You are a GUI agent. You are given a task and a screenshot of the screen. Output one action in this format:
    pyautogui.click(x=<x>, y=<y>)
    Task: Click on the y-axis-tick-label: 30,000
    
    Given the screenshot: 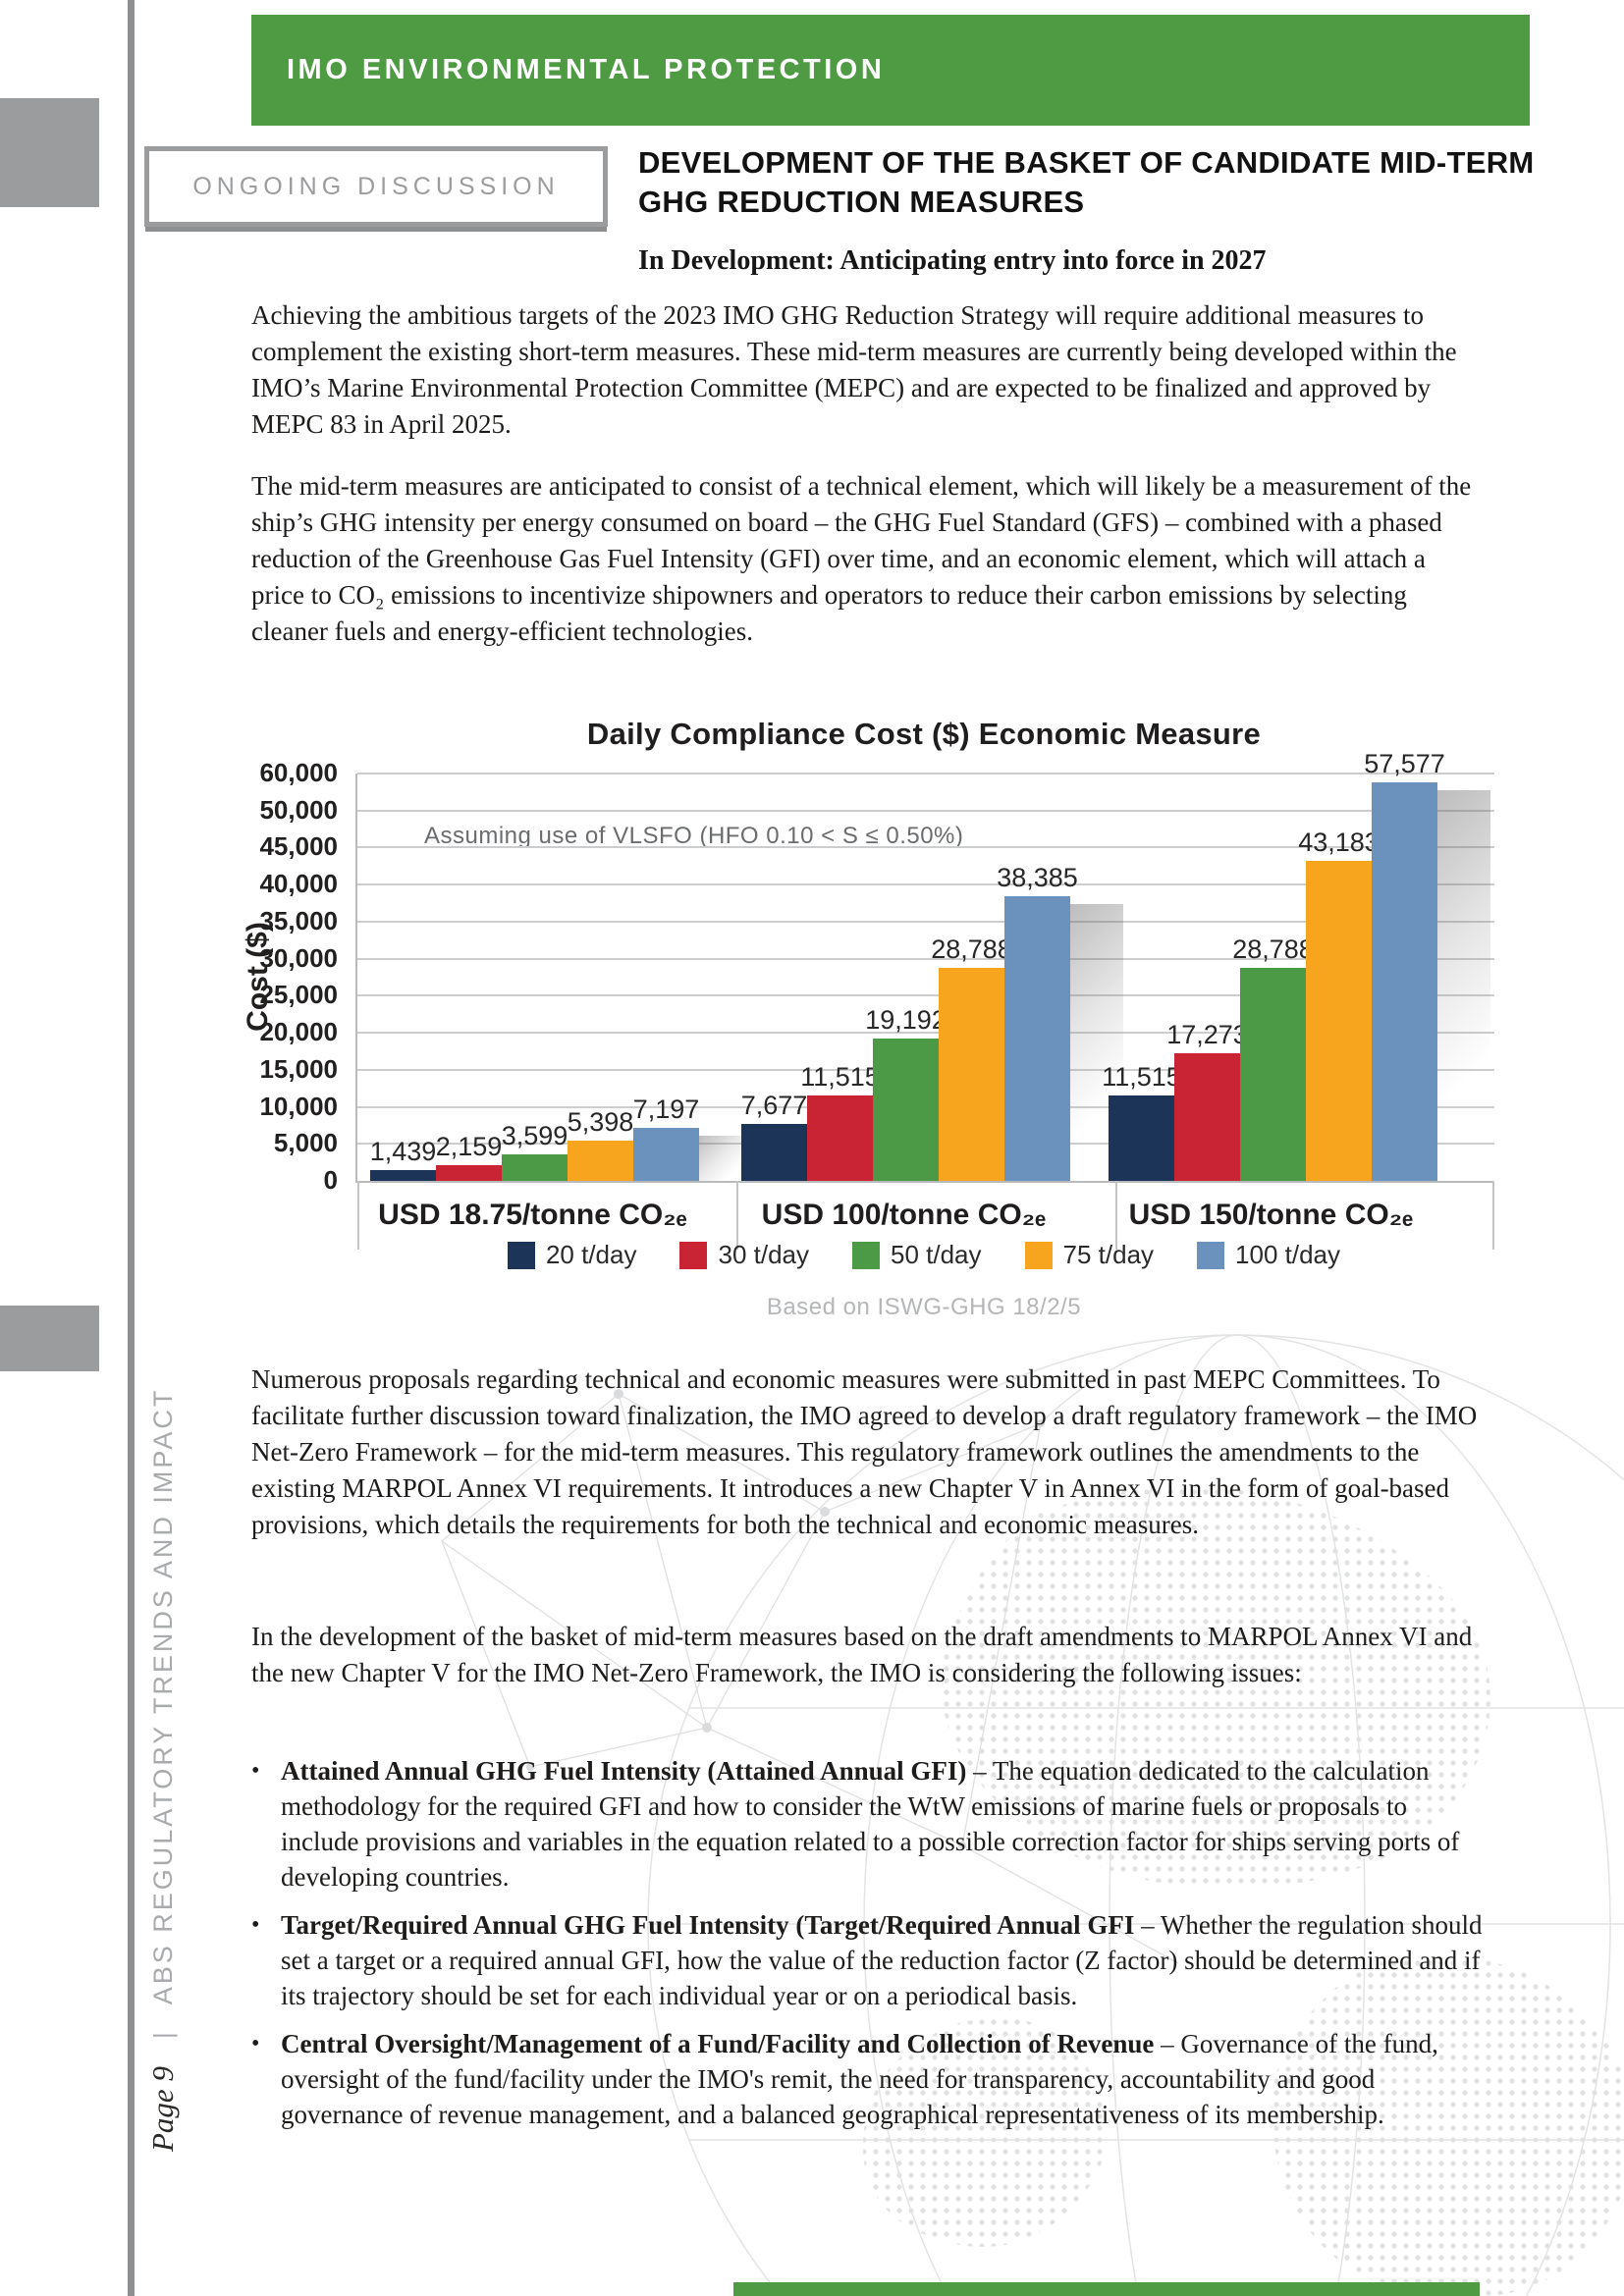 What is the action you would take?
    pyautogui.click(x=298, y=957)
    